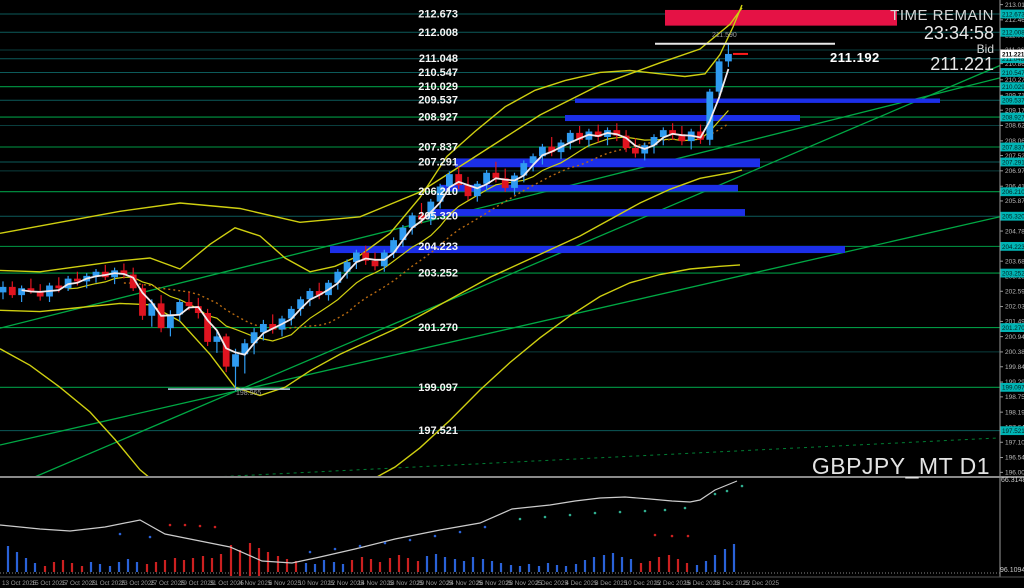 The width and height of the screenshot is (1024, 588). I want to click on resistance-zone, so click(781, 17).